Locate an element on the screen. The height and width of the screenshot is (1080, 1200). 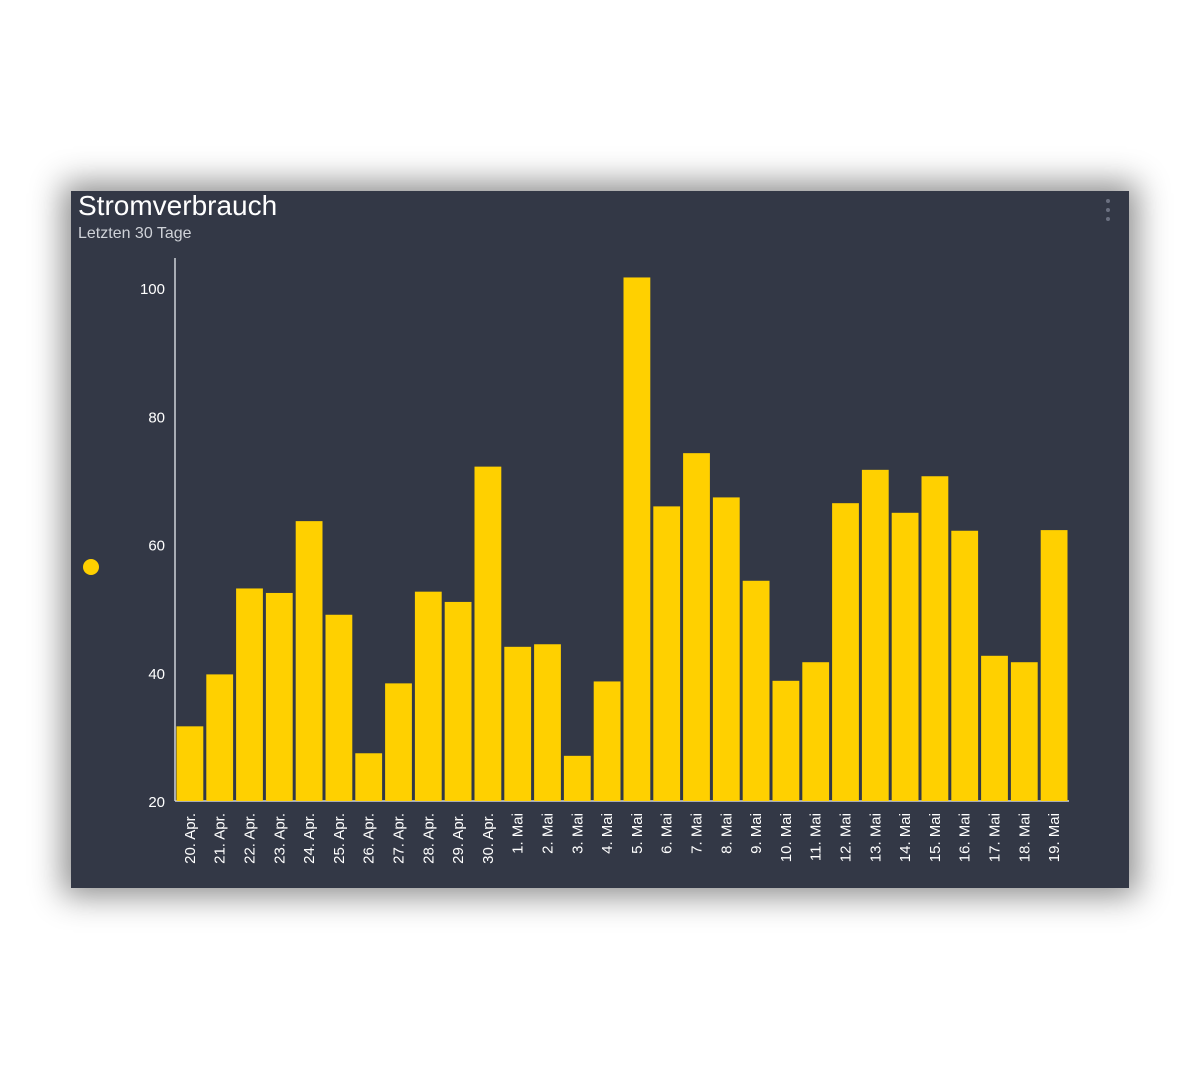
x-tick-label: 27. Apr. is located at coordinates (399, 838).